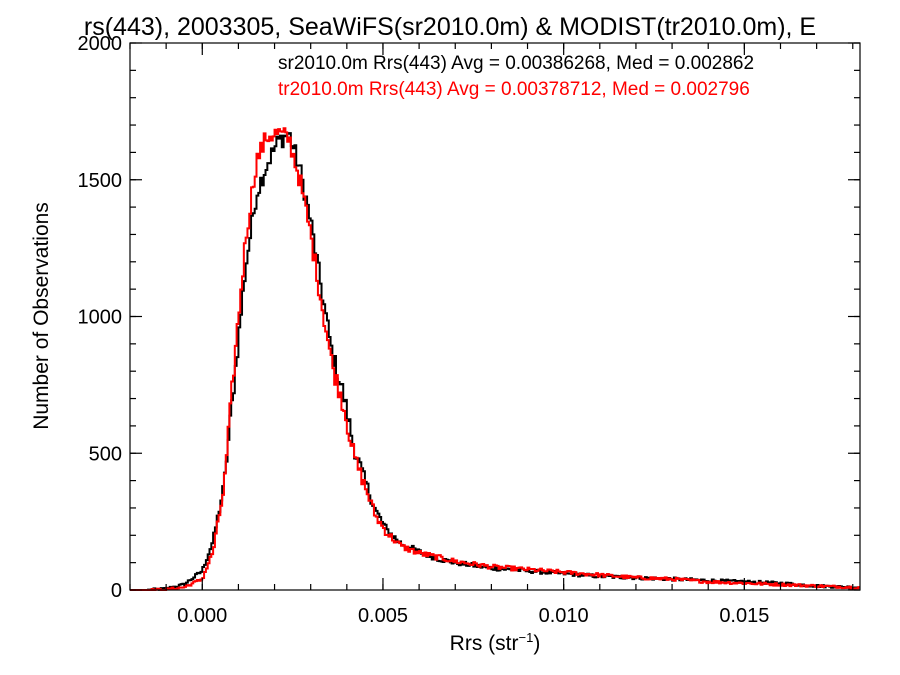 The height and width of the screenshot is (675, 900). What do you see at coordinates (744, 616) in the screenshot?
I see `x-tick-label: 0.015` at bounding box center [744, 616].